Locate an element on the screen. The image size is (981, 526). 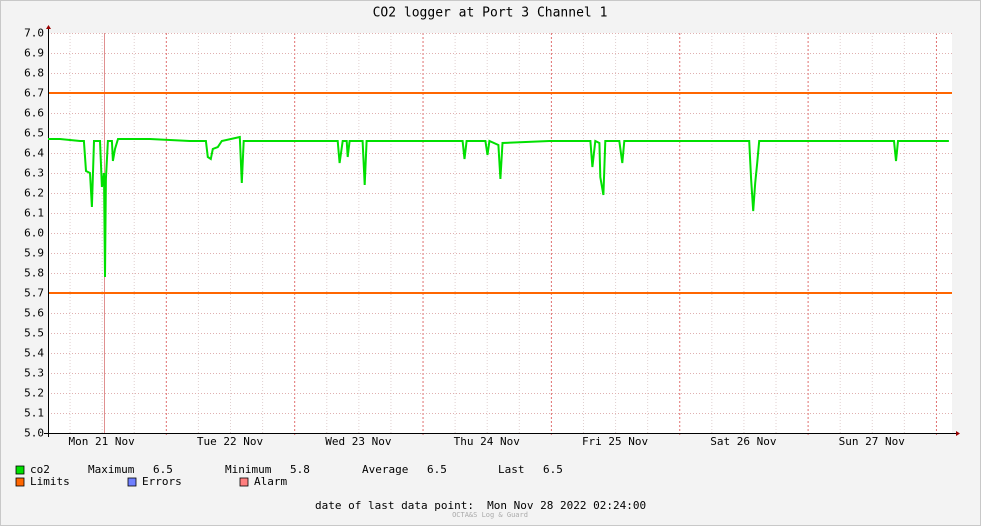
legend-label: Alarm is located at coordinates (270, 481).